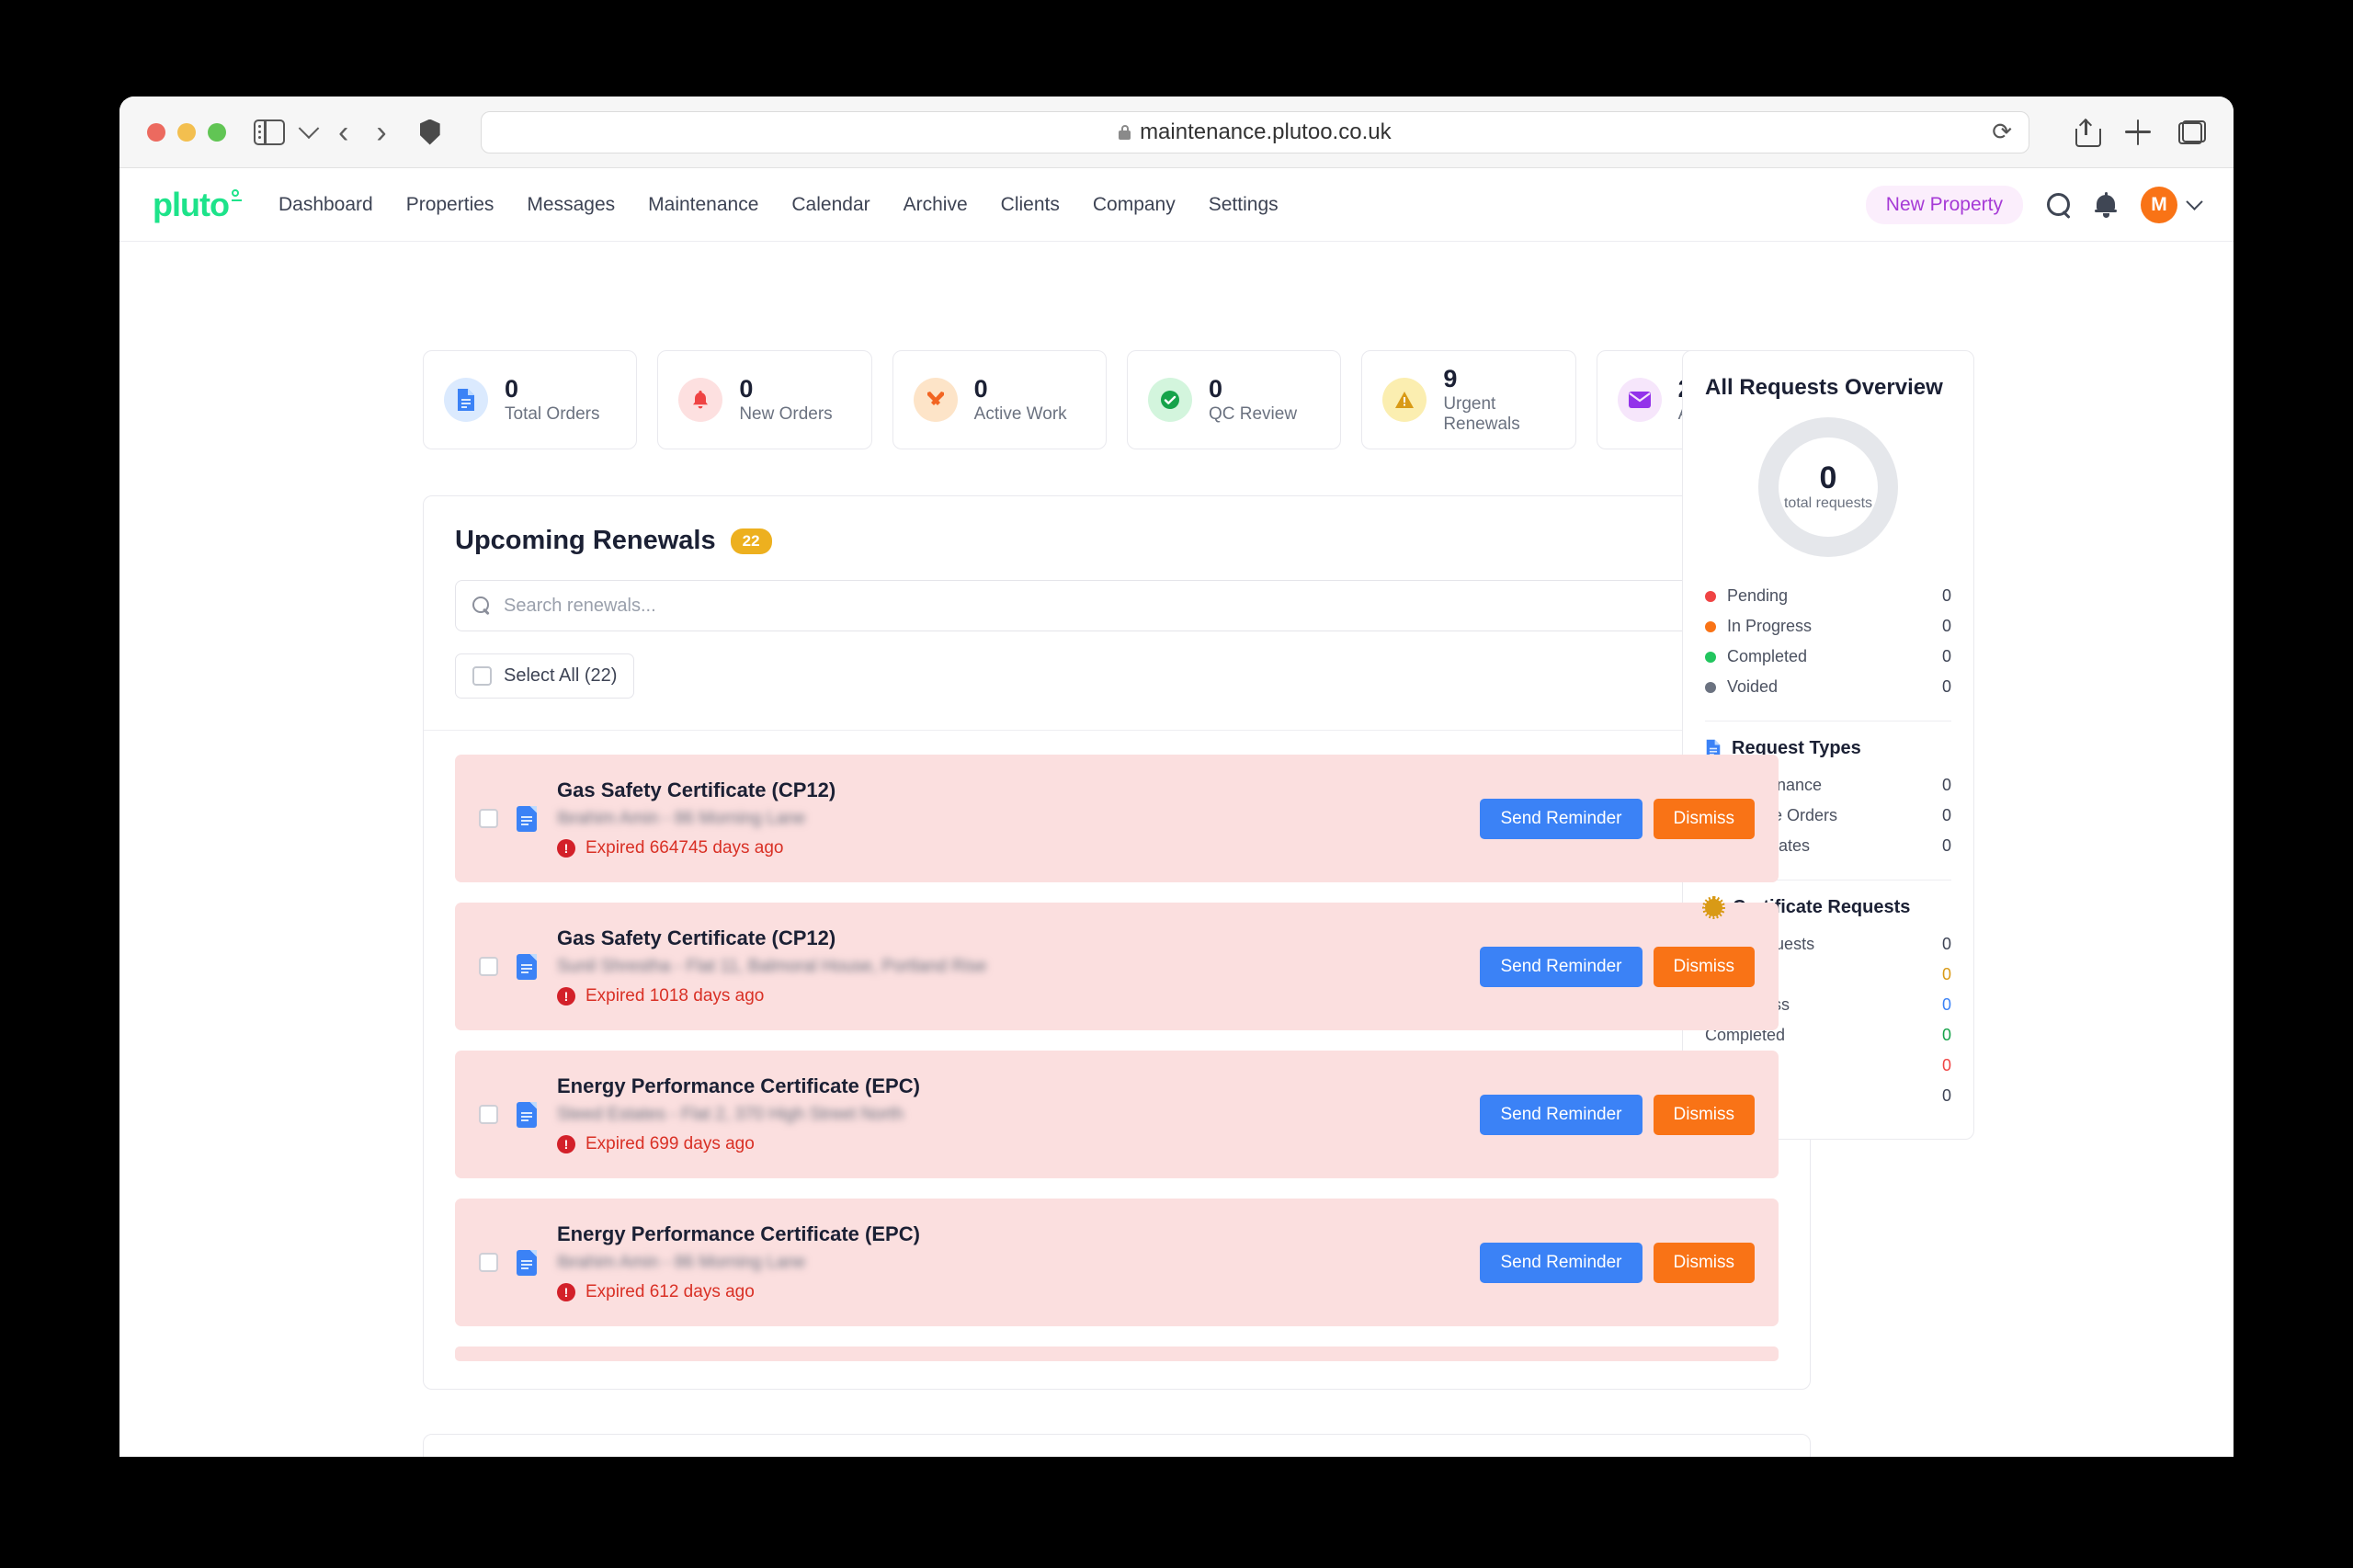  Describe the element at coordinates (1767, 656) in the screenshot. I see `status-label: Completed` at that location.